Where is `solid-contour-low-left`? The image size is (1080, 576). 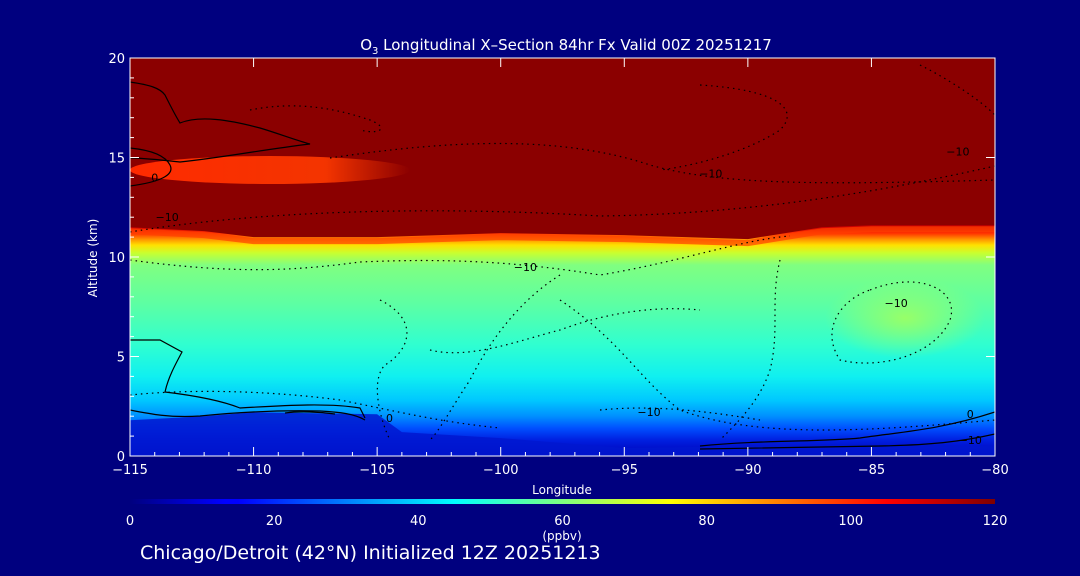
solid-contour-low-left is located at coordinates (248, 379).